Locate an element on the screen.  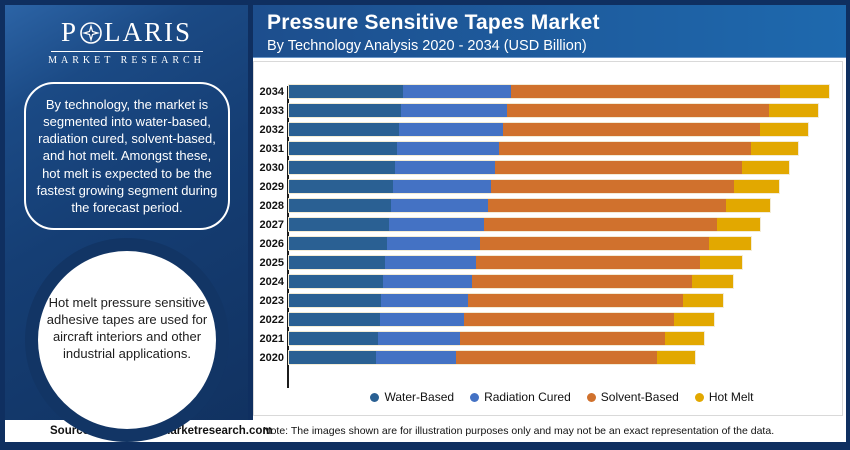
year-label: 2021 is located at coordinates (271, 338).